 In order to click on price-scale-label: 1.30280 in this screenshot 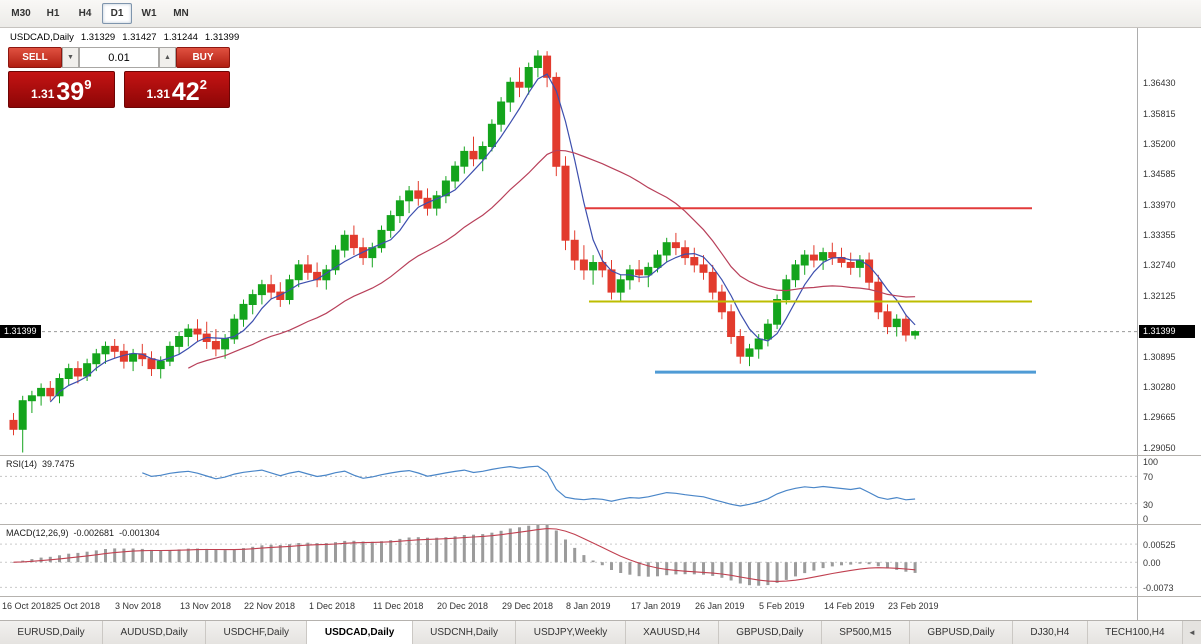, I will do `click(1159, 387)`.